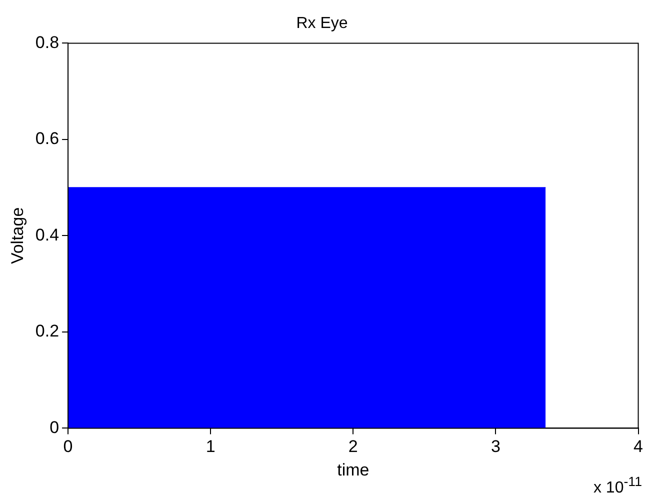 The image size is (646, 501). I want to click on y-tick-label: 0.2, so click(47, 331).